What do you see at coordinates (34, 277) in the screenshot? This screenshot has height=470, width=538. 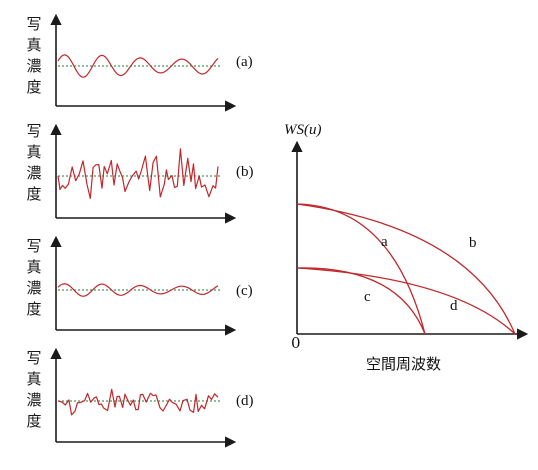 I see `panel-c-ylabel: 写真濃度` at bounding box center [34, 277].